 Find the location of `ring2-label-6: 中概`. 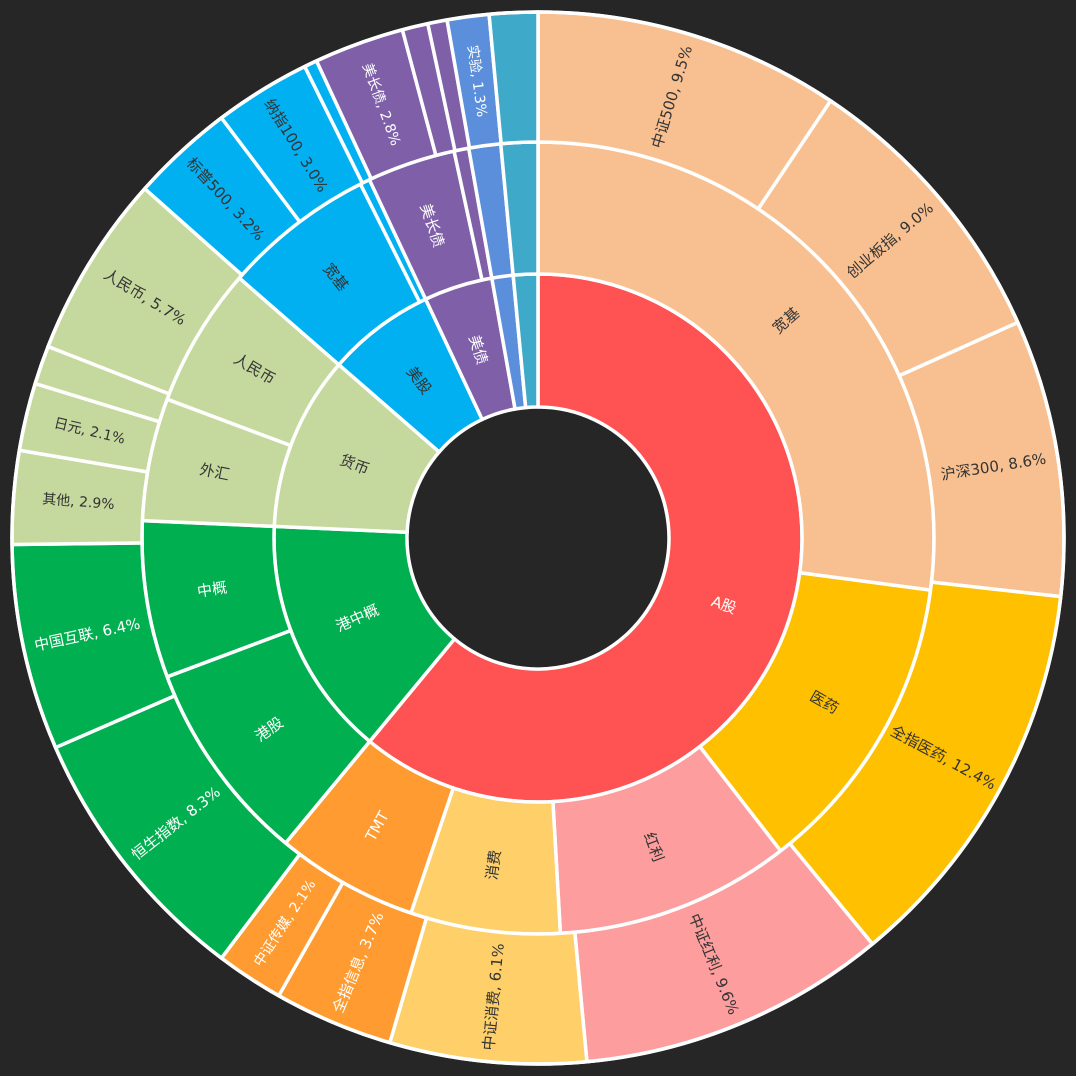

ring2-label-6: 中概 is located at coordinates (212, 589).